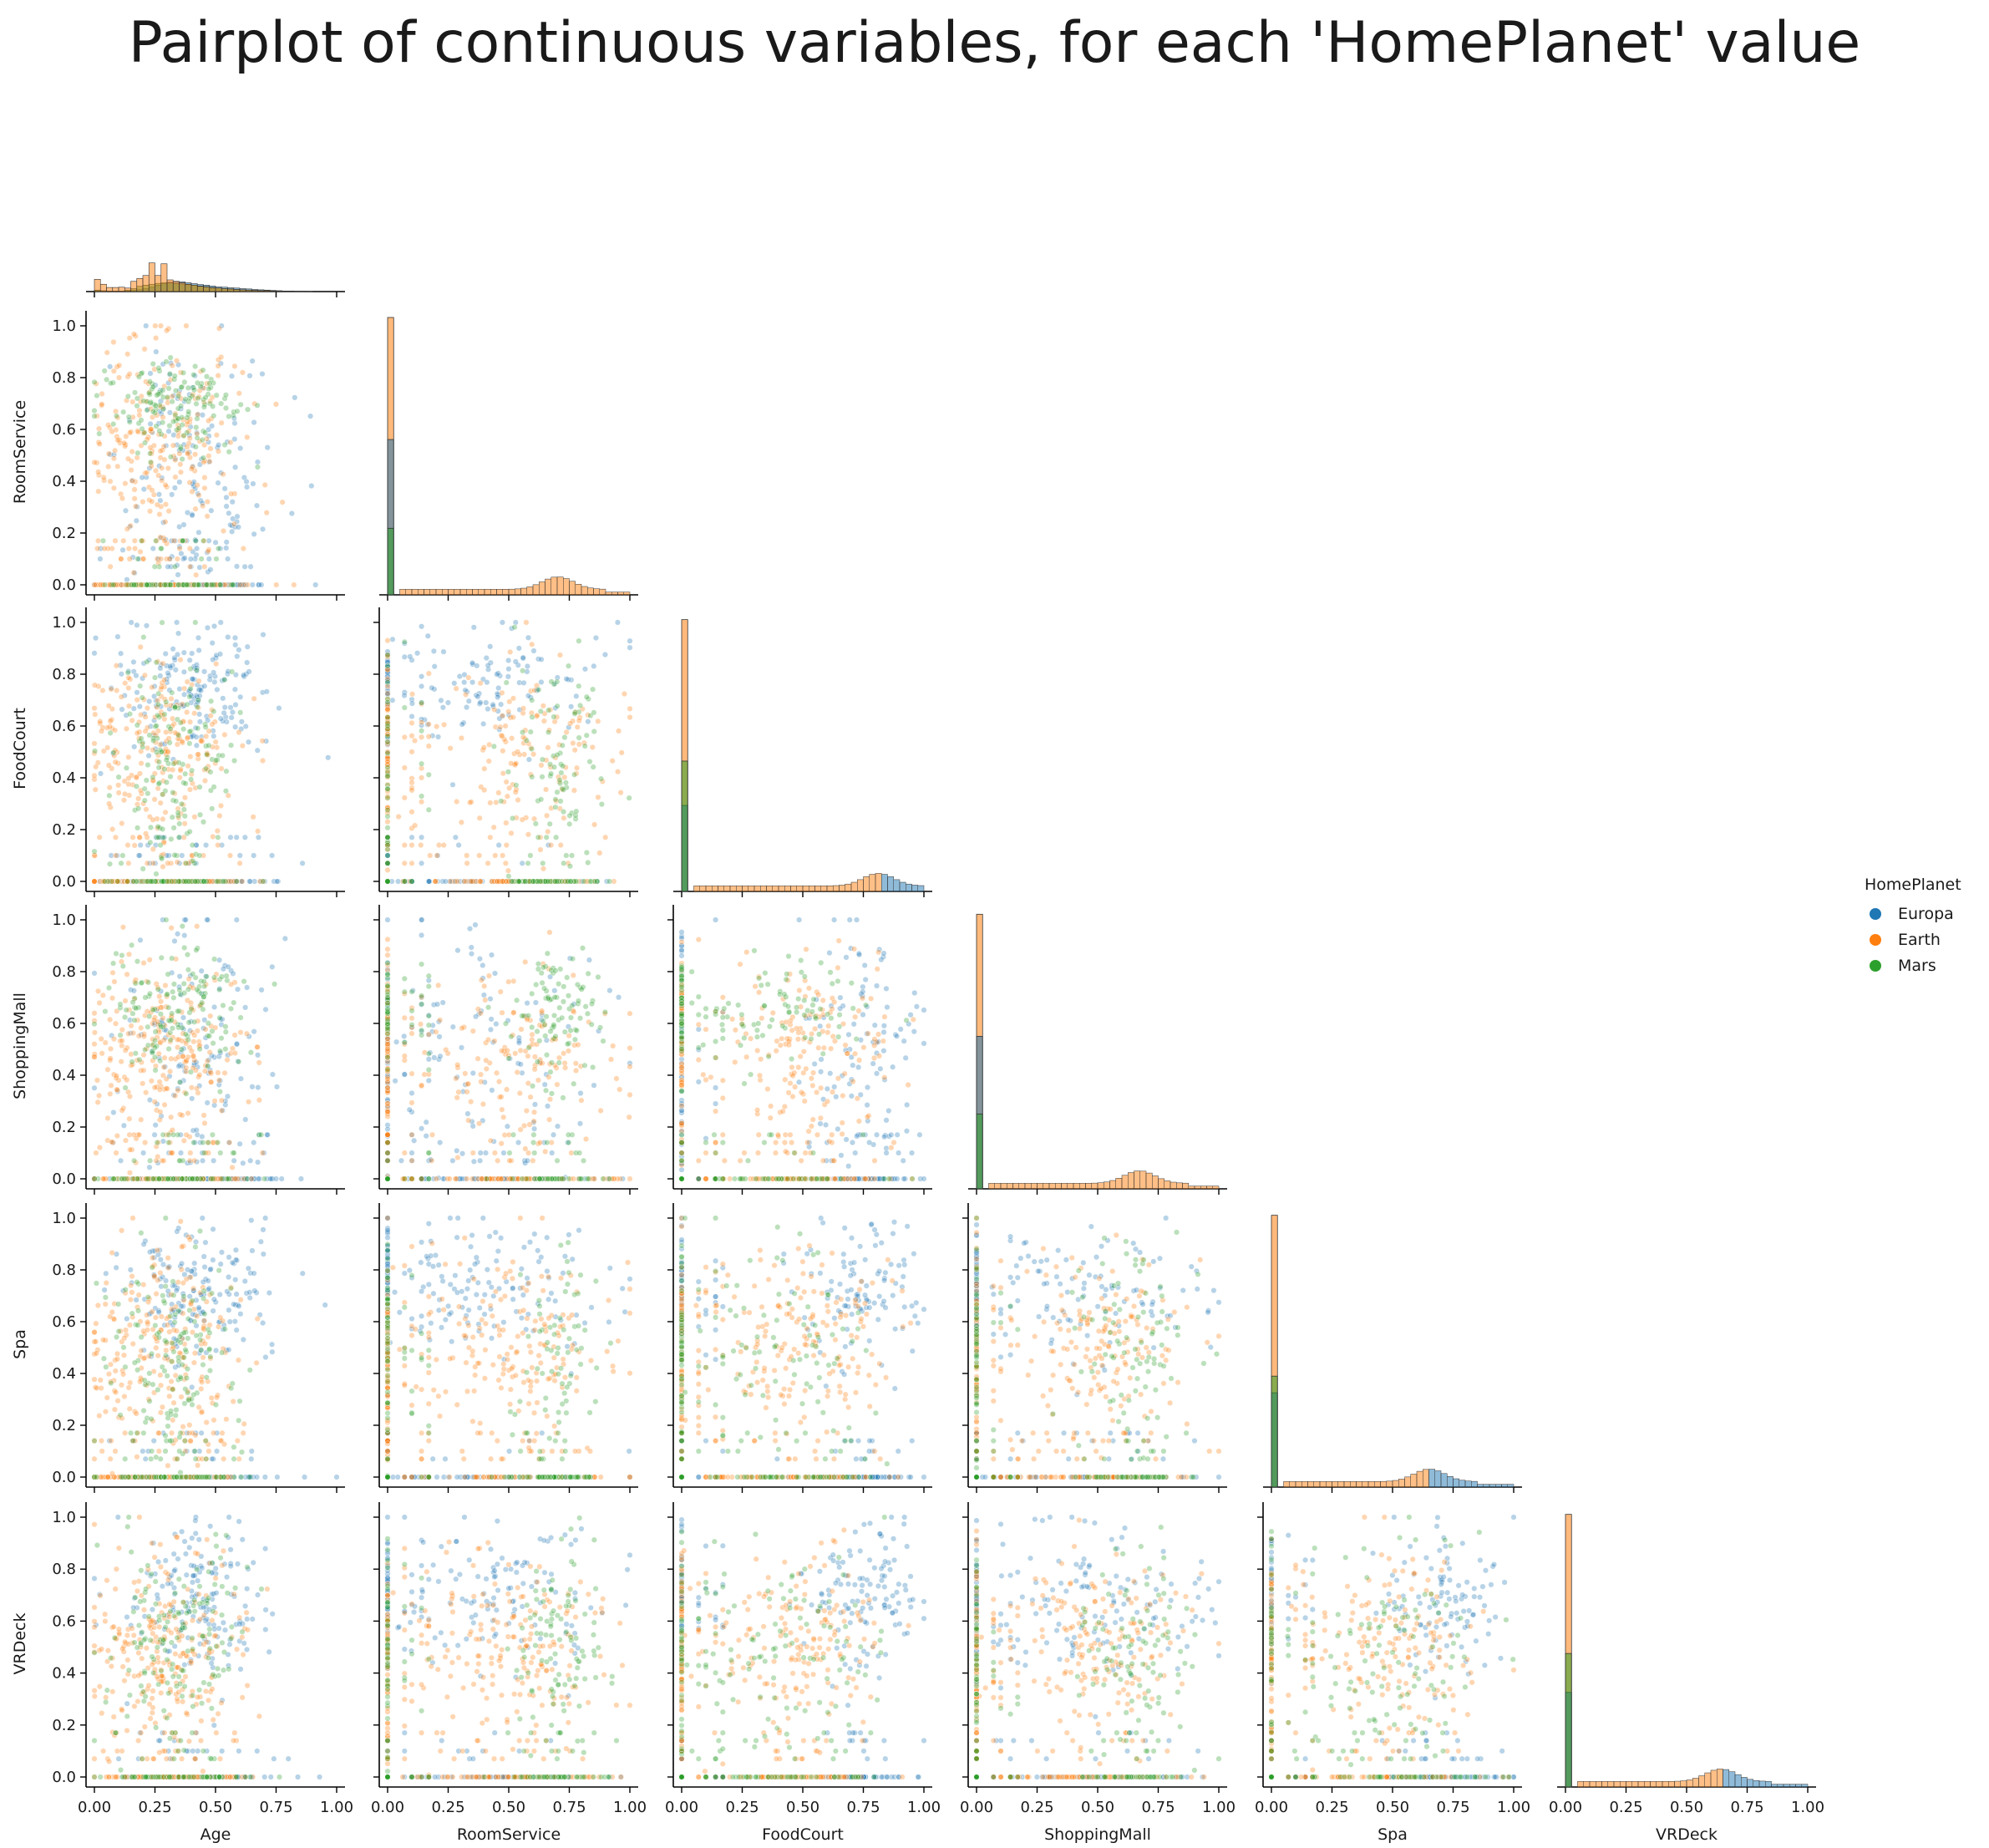  What do you see at coordinates (336, 1808) in the screenshot?
I see `x-tick-label: 1.00` at bounding box center [336, 1808].